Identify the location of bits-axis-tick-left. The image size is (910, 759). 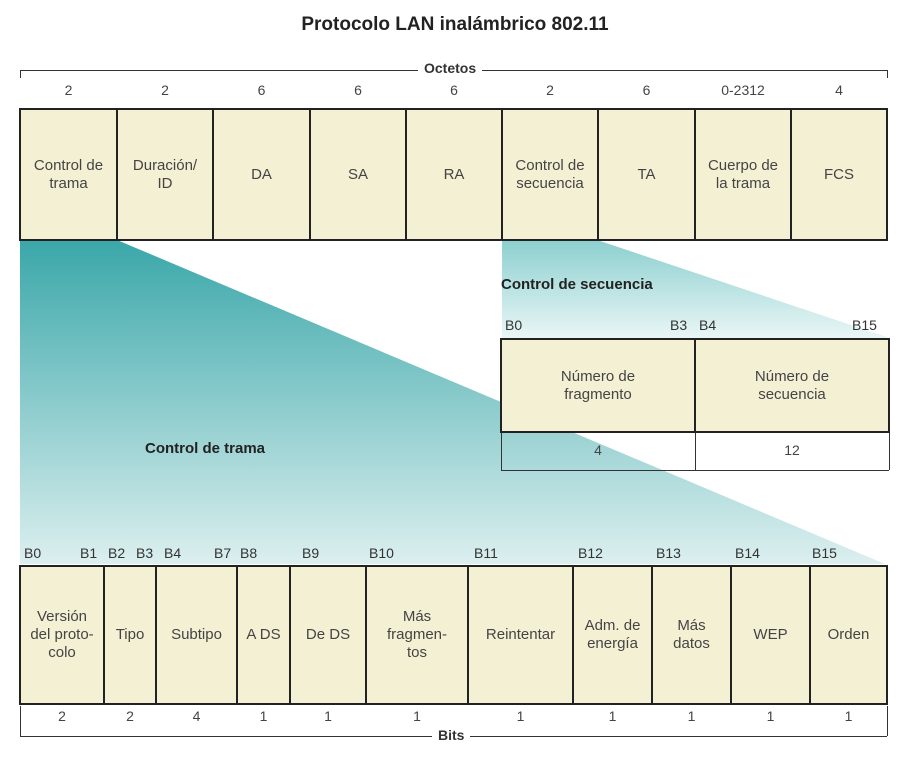
(20, 721).